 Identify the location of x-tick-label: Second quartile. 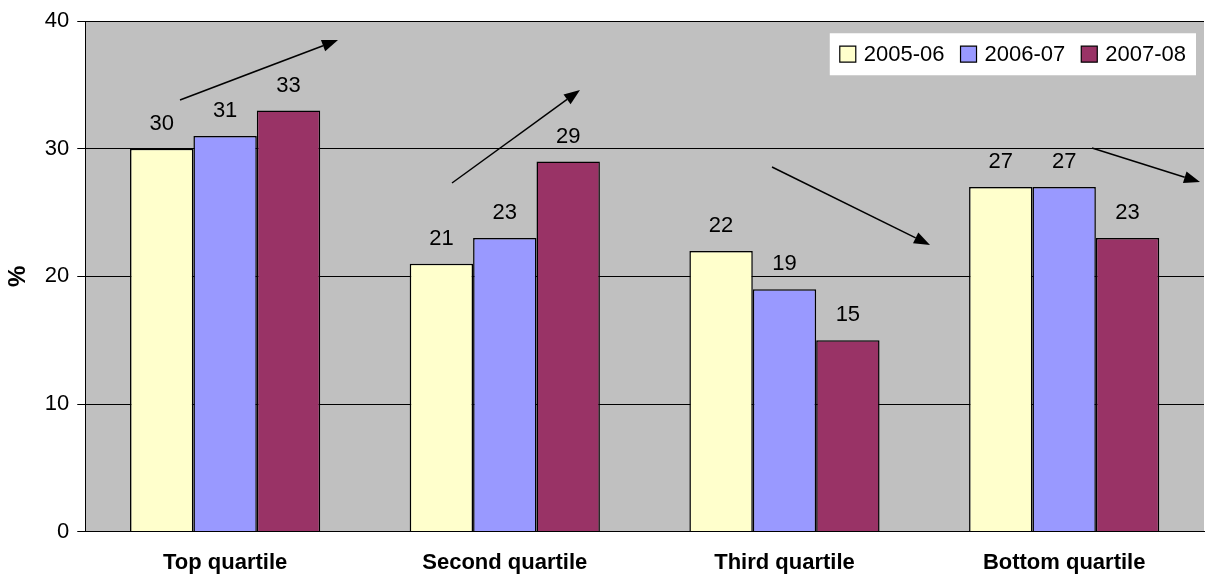
(505, 561).